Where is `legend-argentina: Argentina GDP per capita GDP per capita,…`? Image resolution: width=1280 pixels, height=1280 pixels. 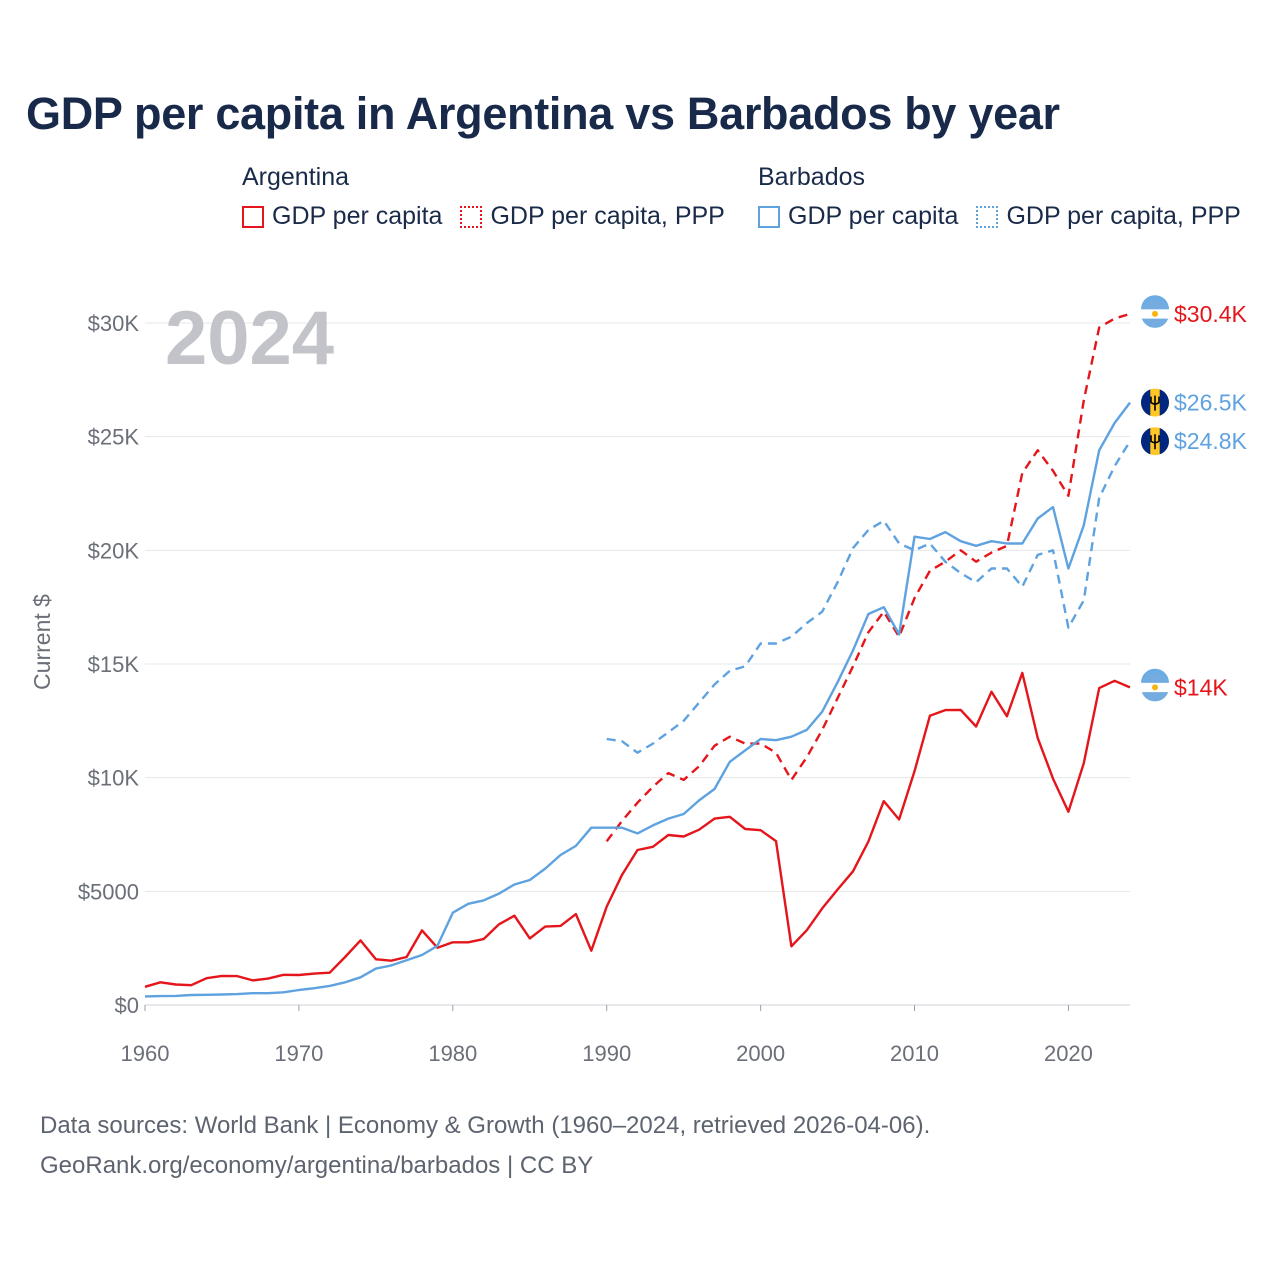
legend-argentina: Argentina GDP per capita GDP per capita,… is located at coordinates (492, 195).